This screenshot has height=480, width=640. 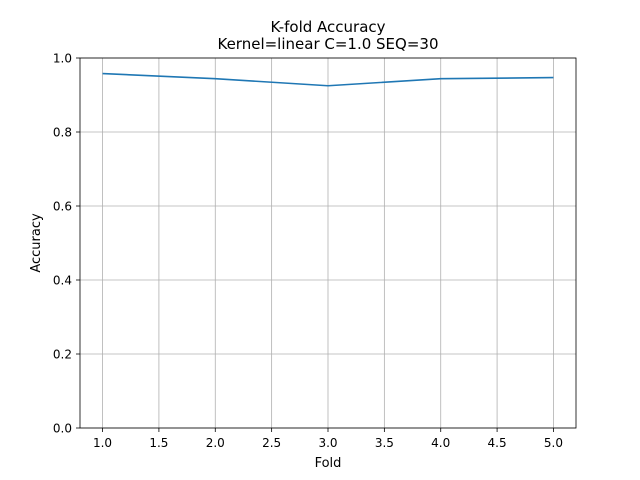 What do you see at coordinates (62, 355) in the screenshot?
I see `y-tick-label: 0.2` at bounding box center [62, 355].